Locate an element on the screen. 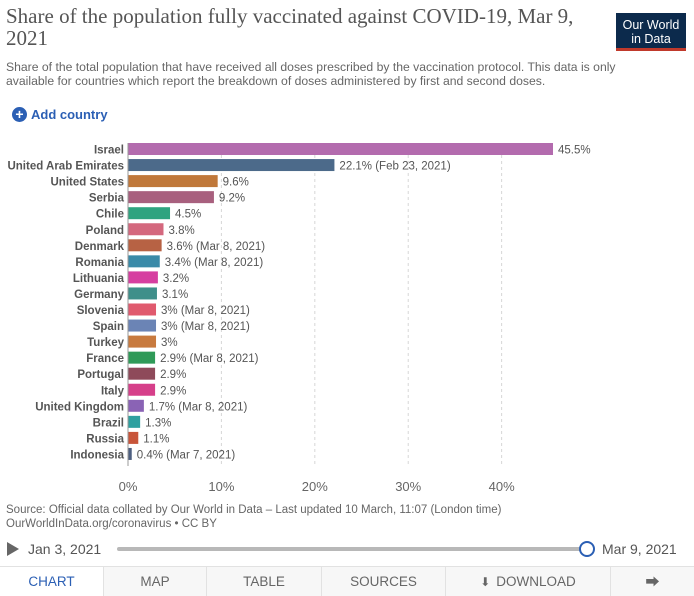 The image size is (694, 596). timeline: Jan 3, 2021 Mar 9, 2021 is located at coordinates (347, 549).